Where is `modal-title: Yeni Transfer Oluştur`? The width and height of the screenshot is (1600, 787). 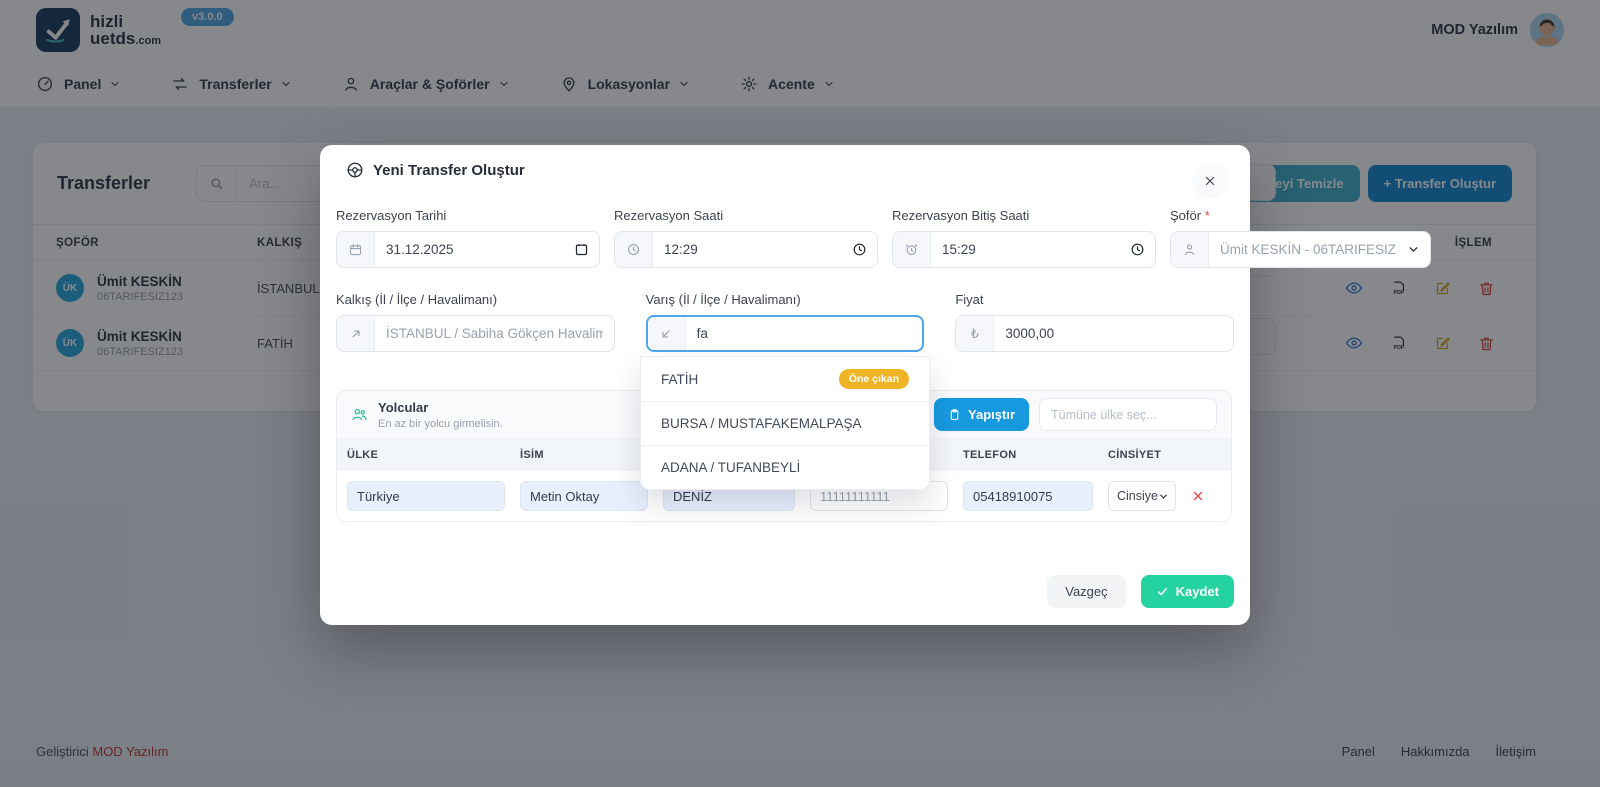
modal-title: Yeni Transfer Oluştur is located at coordinates (435, 170).